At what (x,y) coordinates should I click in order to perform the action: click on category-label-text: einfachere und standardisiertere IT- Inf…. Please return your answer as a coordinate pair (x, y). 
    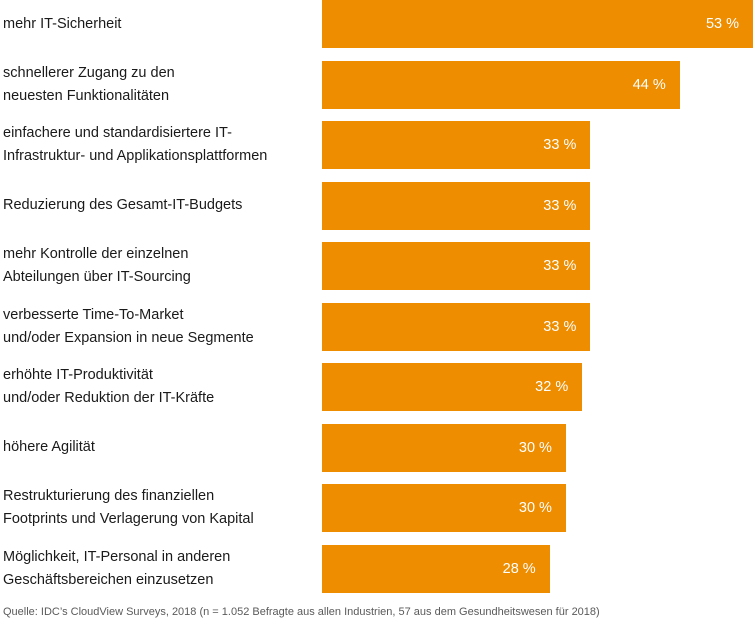
    Looking at the image, I should click on (135, 144).